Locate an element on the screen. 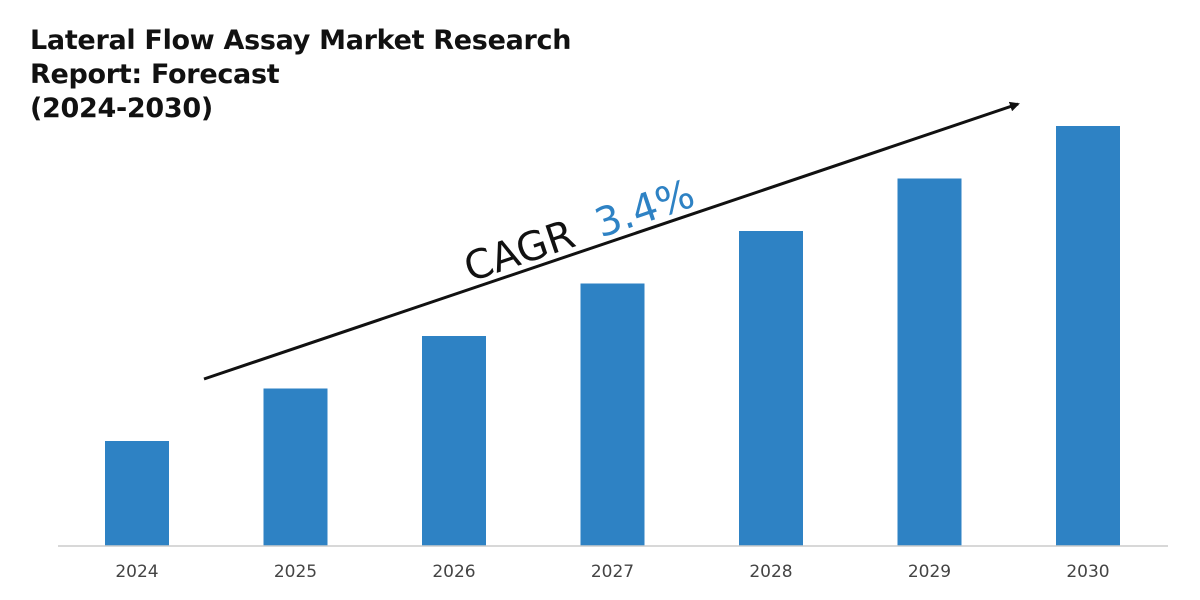 The width and height of the screenshot is (1200, 600). x-tick-label-2025: 2025 is located at coordinates (295, 572).